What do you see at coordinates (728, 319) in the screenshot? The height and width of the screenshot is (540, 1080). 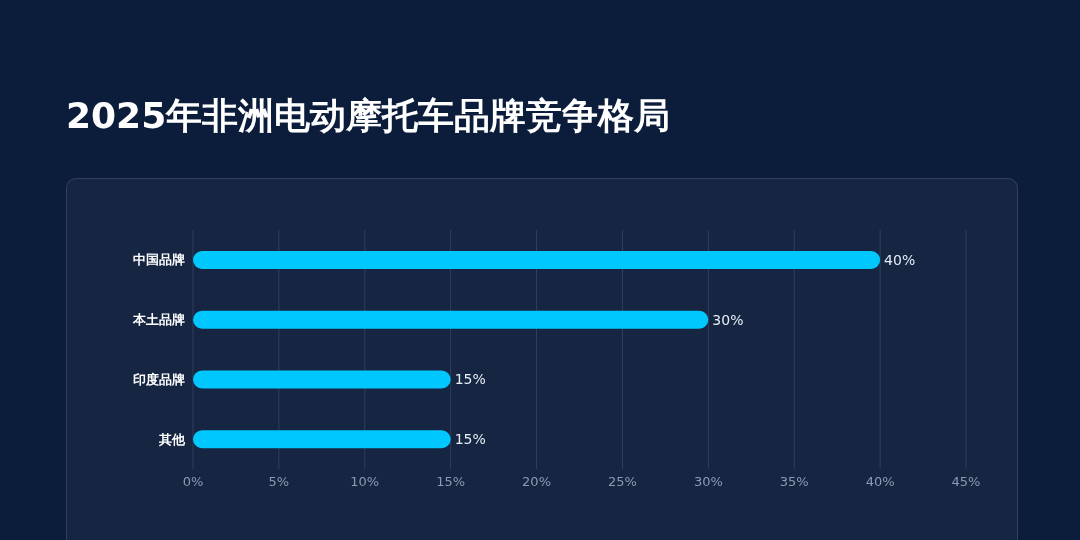 I see `data-label: 30%` at bounding box center [728, 319].